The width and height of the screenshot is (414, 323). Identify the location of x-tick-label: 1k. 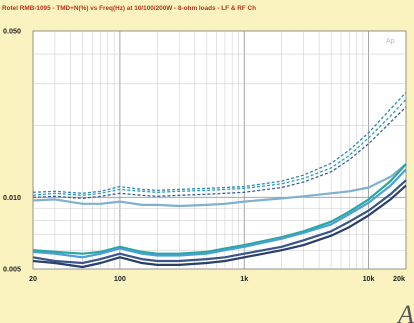
(244, 278).